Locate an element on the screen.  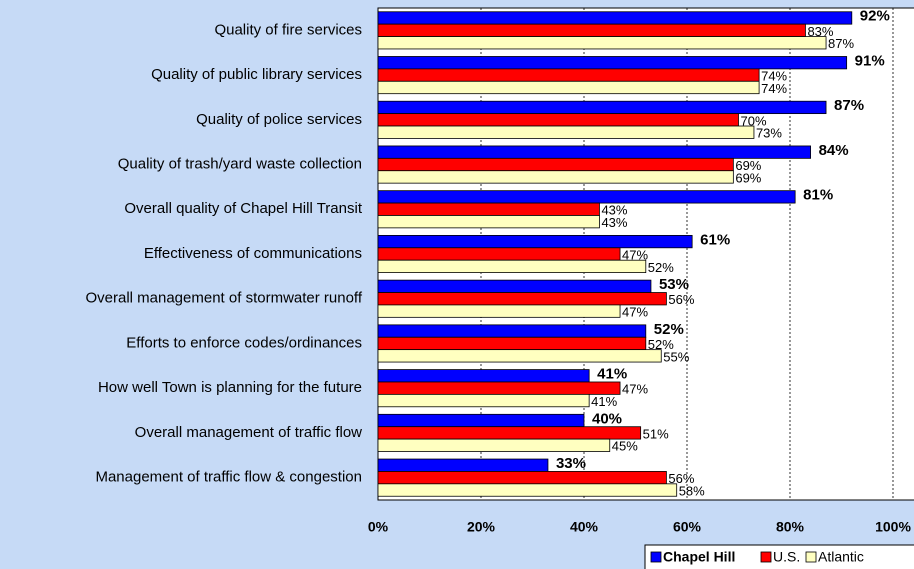
category-label: Overall management of stormwater runoff is located at coordinates (223, 298).